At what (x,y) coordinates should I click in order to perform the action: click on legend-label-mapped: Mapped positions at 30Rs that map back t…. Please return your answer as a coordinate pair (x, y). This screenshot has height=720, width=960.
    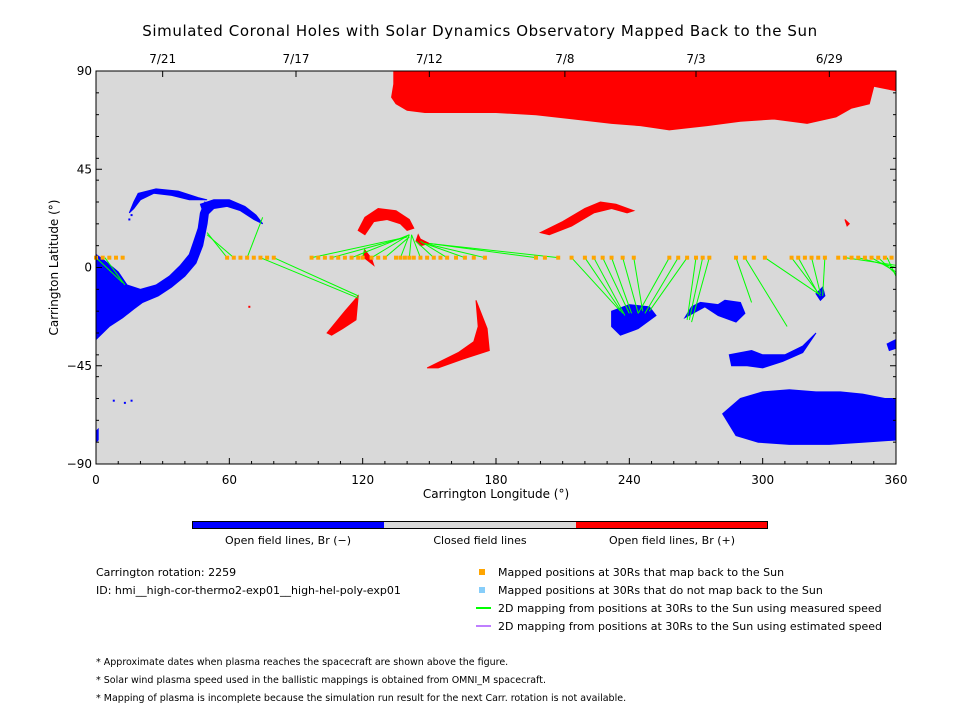
    Looking at the image, I should click on (641, 572).